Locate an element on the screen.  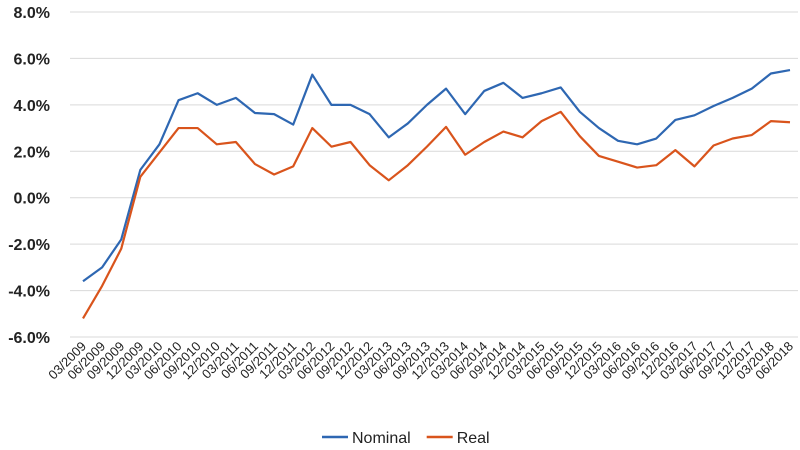
legend-label: Real is located at coordinates (473, 438).